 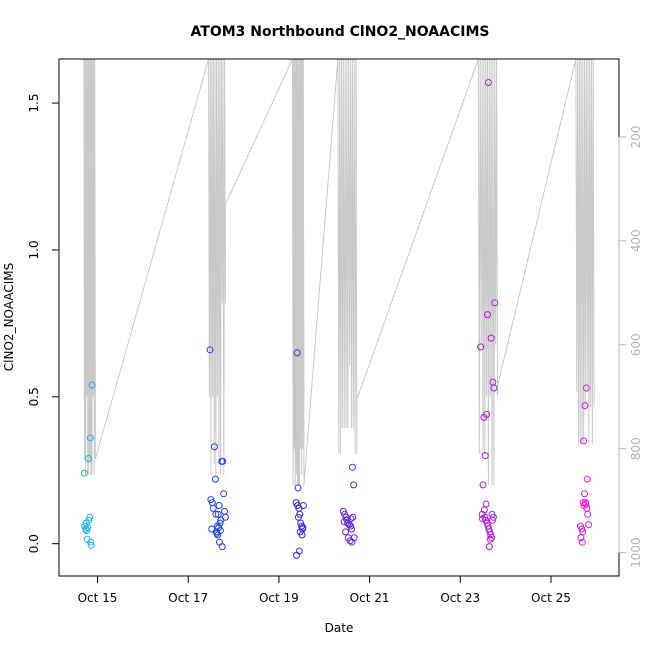 I want to click on y-tick-label: 0.0, so click(x=34, y=543).